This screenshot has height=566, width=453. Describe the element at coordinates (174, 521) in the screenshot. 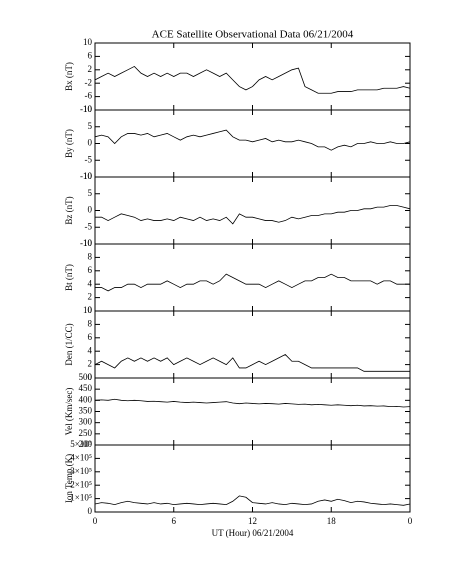

I see `x-tick-label: 6` at that location.